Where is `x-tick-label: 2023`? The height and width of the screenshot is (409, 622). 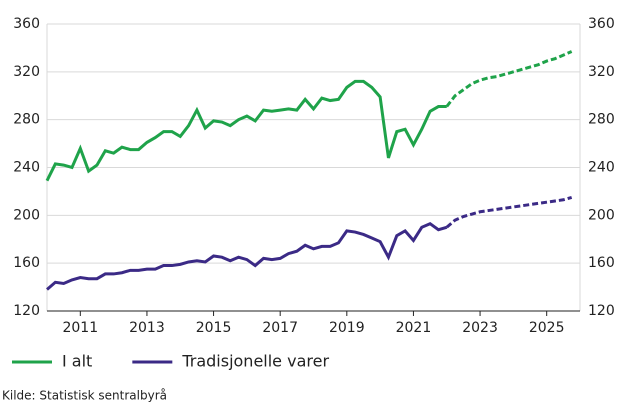
x-tick-label: 2023 is located at coordinates (480, 328).